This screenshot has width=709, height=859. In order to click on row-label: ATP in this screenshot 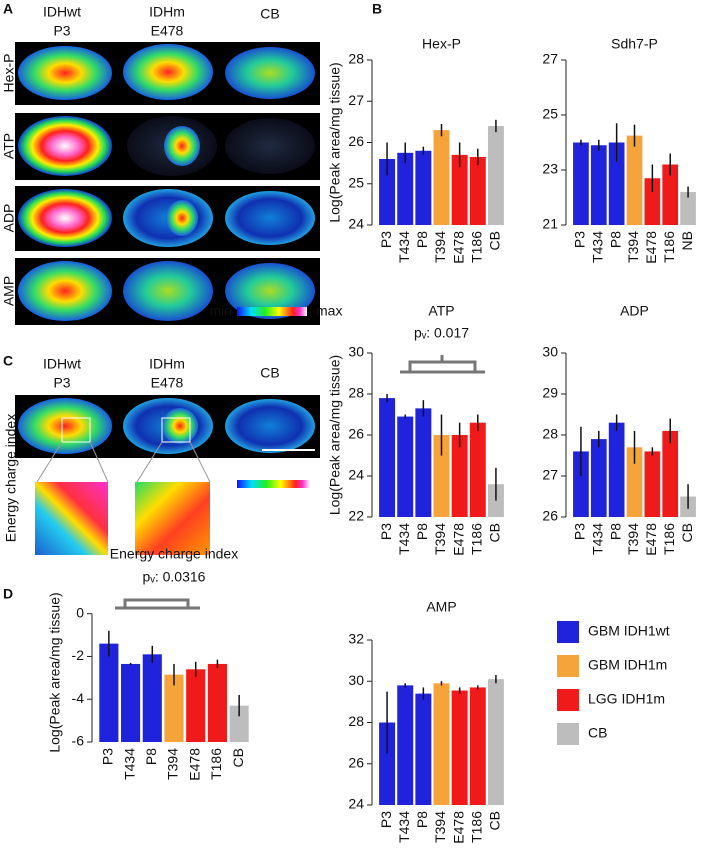, I will do `click(9, 146)`.